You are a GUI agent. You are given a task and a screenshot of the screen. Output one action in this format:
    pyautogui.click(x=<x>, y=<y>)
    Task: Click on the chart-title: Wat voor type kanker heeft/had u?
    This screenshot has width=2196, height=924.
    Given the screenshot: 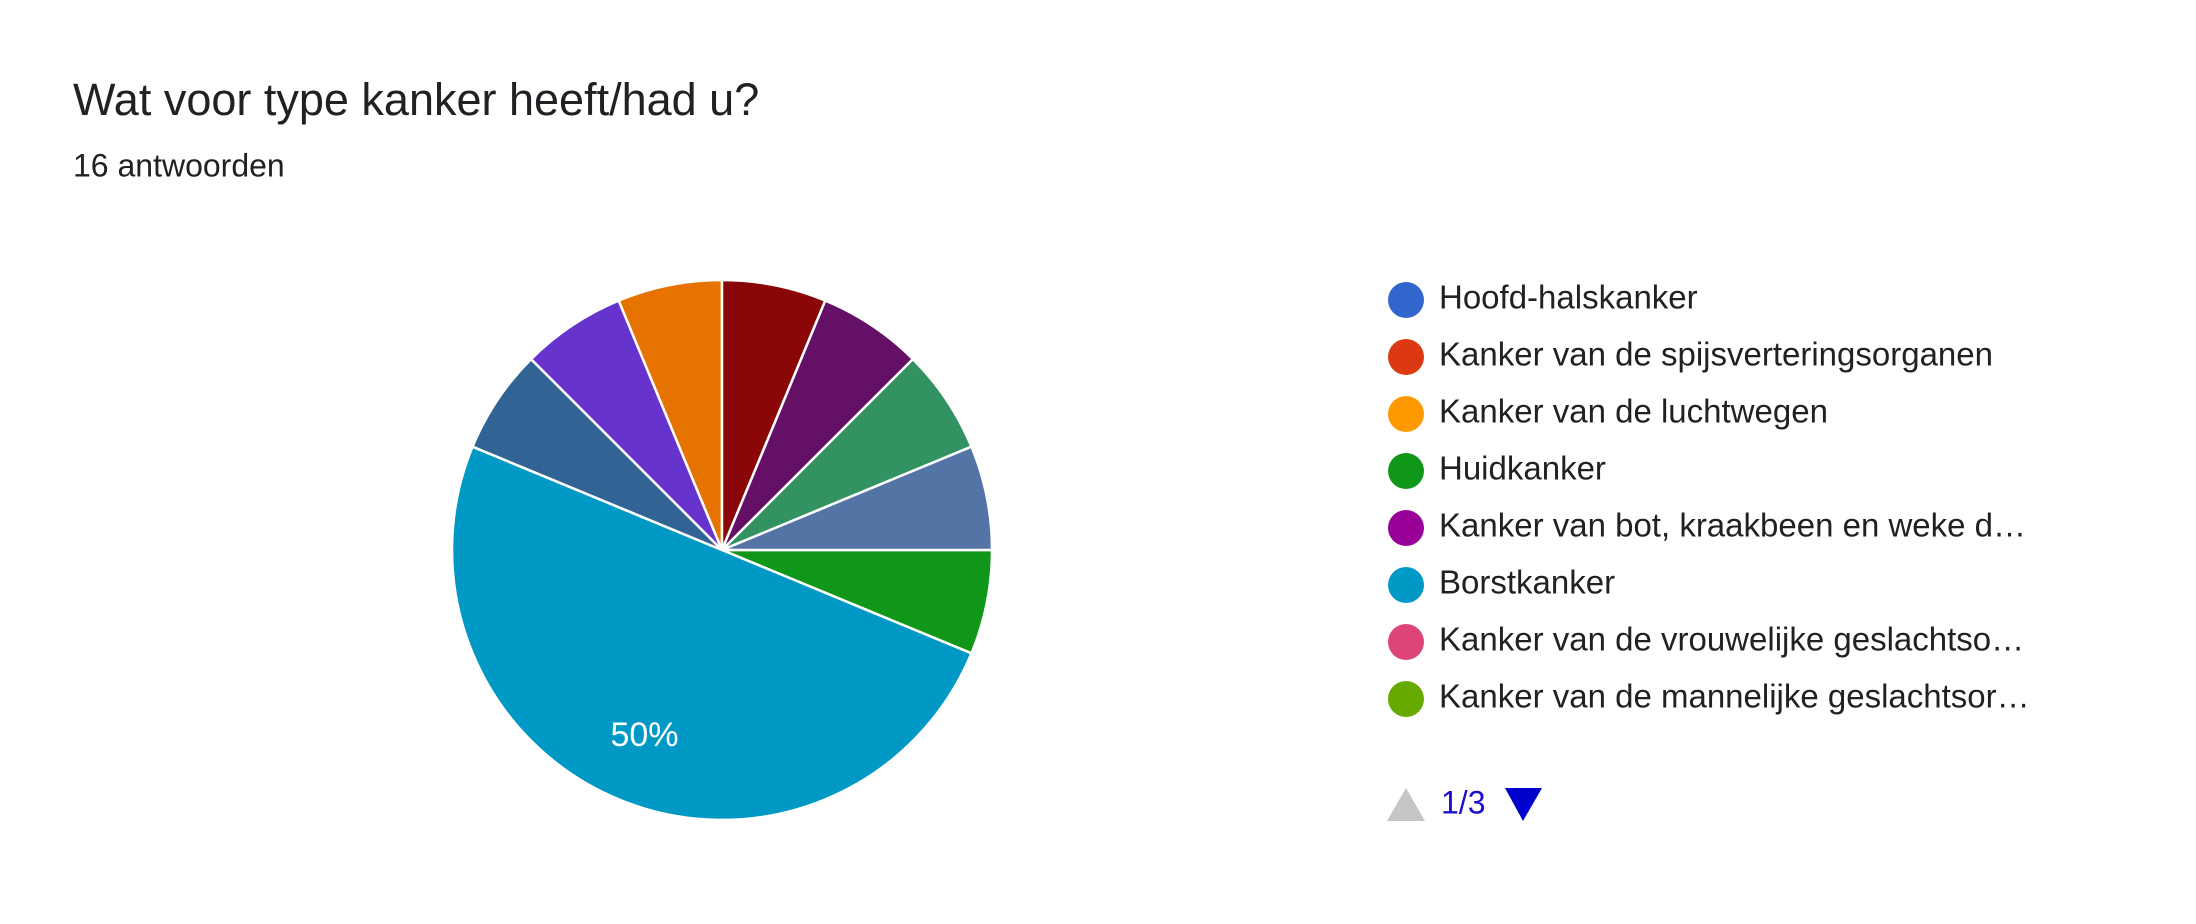 What is the action you would take?
    pyautogui.click(x=416, y=99)
    